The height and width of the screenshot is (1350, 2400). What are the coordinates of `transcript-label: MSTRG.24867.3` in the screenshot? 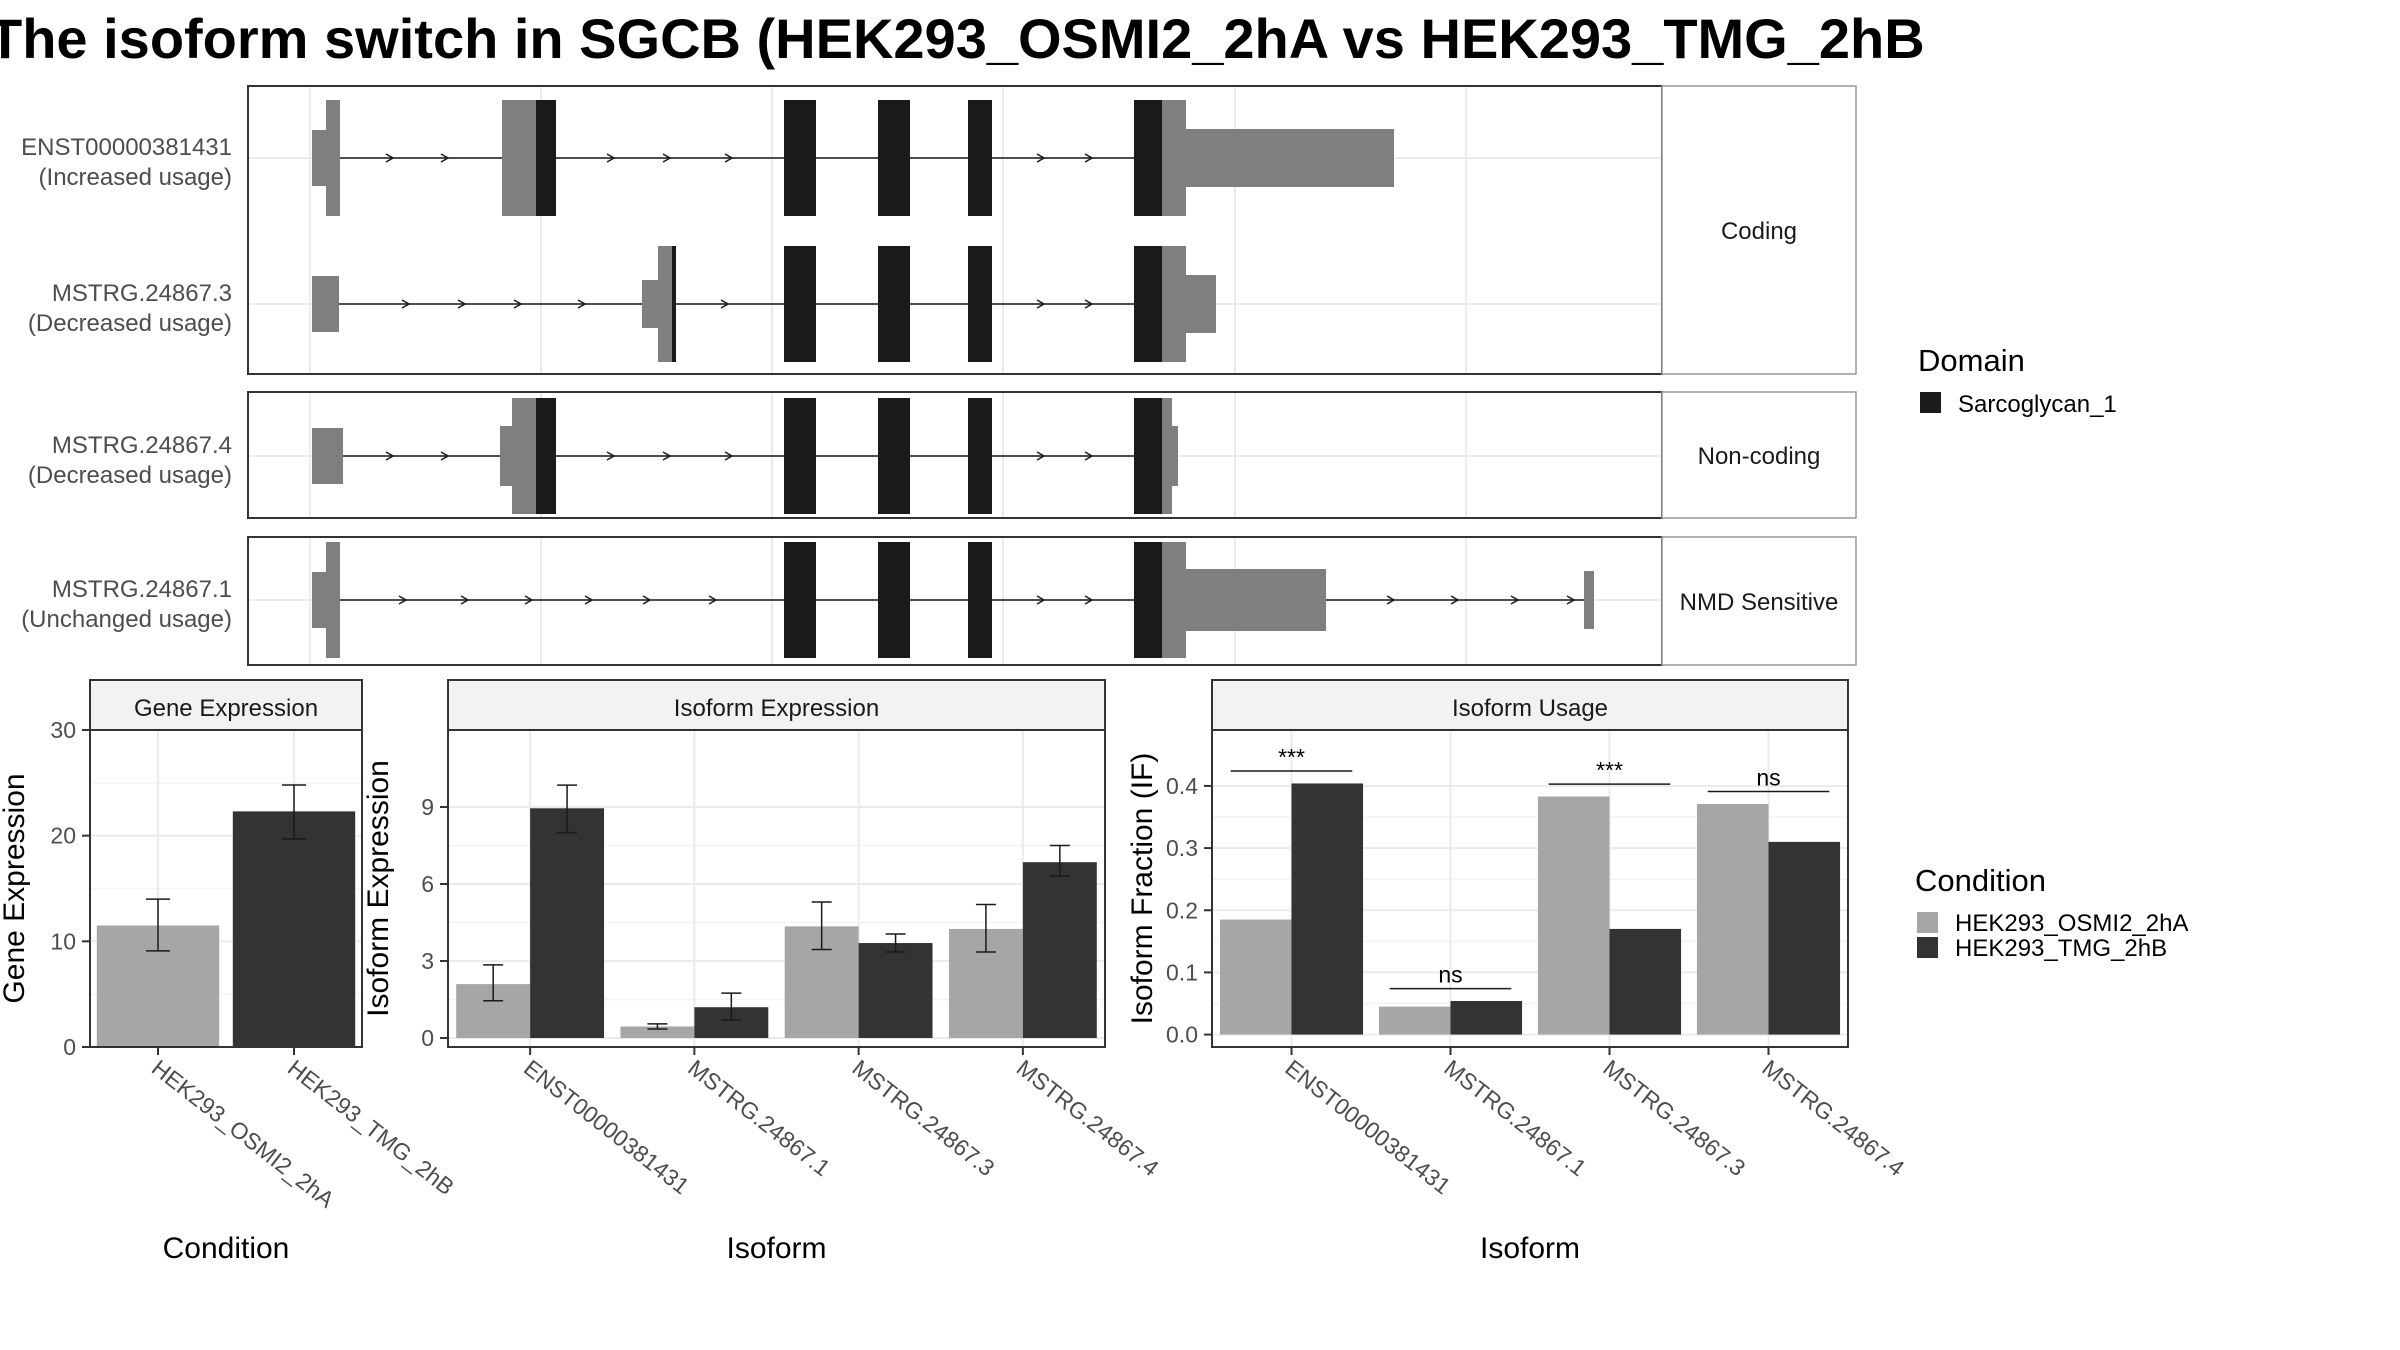 It's located at (142, 293).